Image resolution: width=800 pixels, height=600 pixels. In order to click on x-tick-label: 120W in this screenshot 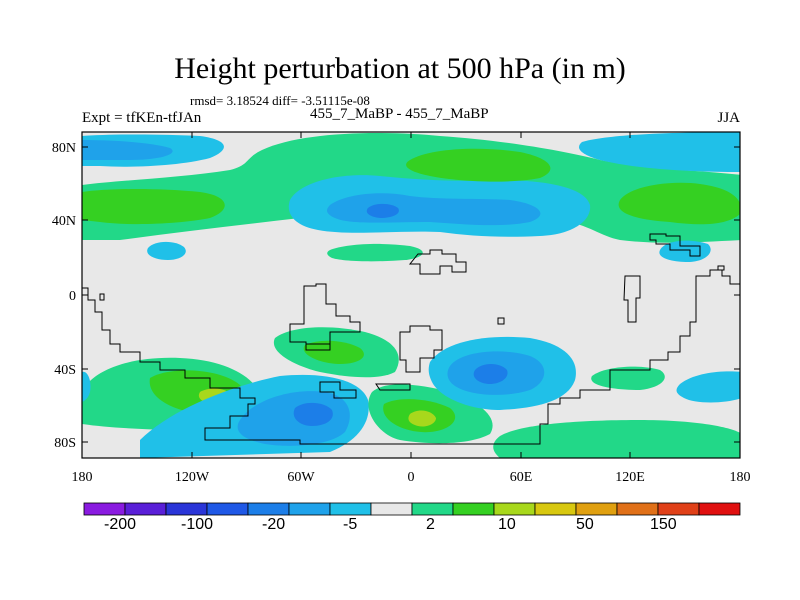, I will do `click(192, 477)`.